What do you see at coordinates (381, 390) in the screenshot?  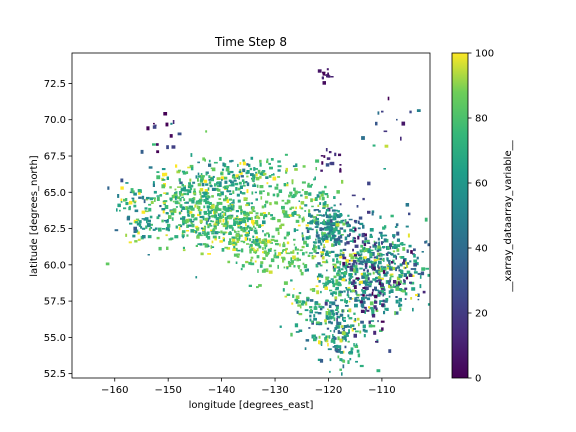 I see `x-tick-label: −110` at bounding box center [381, 390].